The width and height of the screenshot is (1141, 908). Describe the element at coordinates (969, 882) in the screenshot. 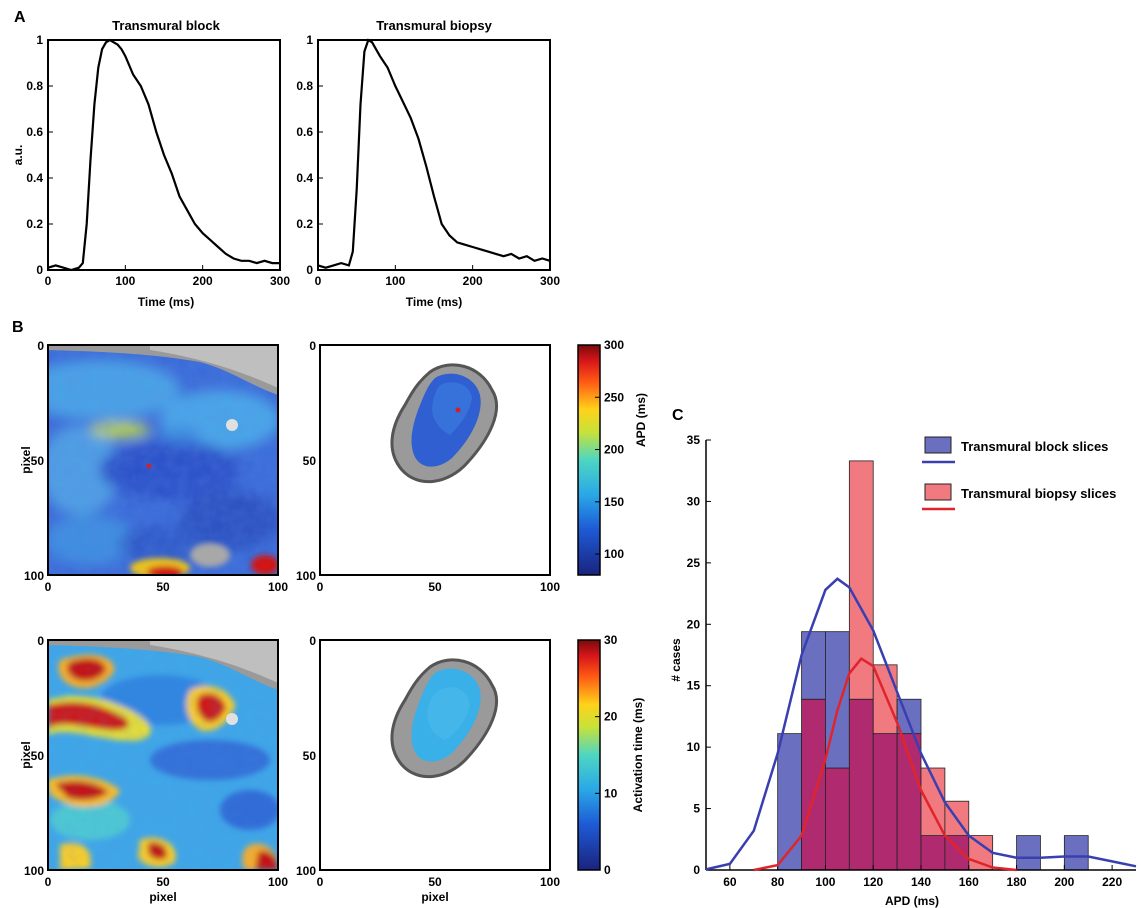

I see `x-tick-label: 160` at that location.